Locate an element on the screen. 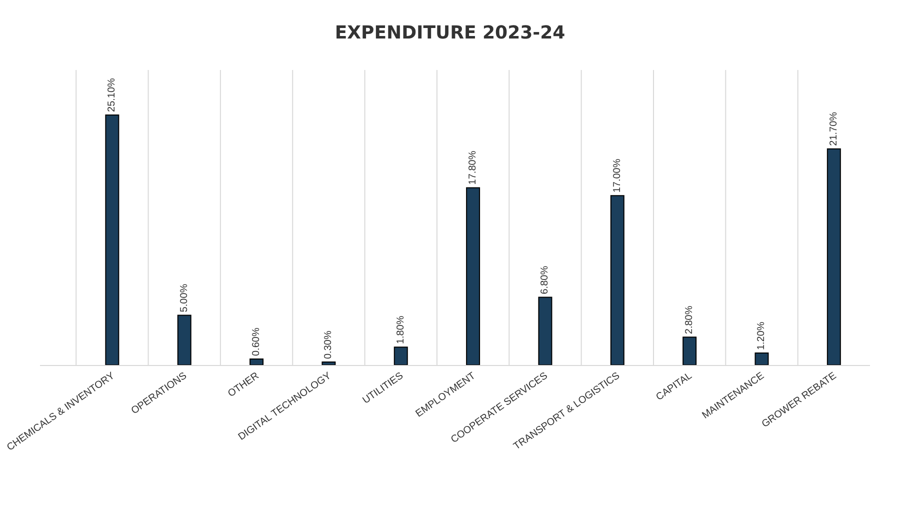 Image resolution: width=900 pixels, height=515 pixels. data-label: 1.80% is located at coordinates (400, 330).